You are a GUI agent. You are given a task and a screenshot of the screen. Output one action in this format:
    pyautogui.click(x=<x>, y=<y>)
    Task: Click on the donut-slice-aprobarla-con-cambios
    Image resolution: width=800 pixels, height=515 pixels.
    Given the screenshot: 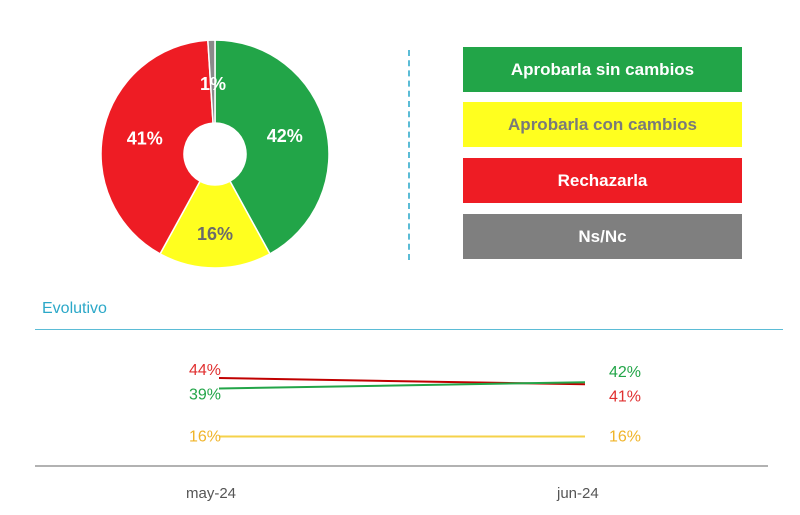 What is the action you would take?
    pyautogui.click(x=215, y=224)
    